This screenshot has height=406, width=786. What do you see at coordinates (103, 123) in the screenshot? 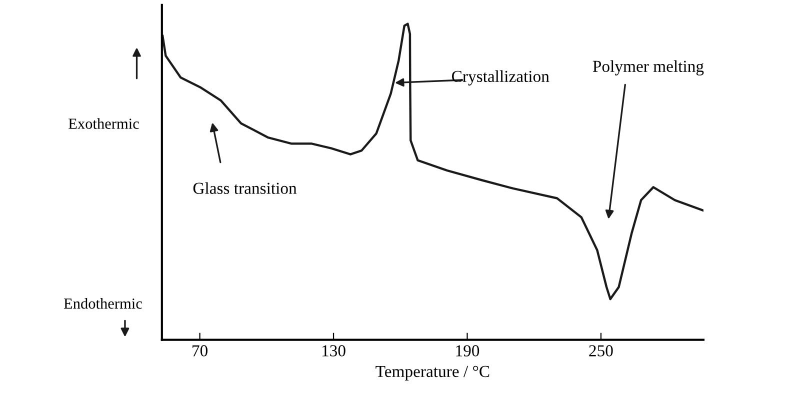
I see `text: Exothermic` at bounding box center [103, 123].